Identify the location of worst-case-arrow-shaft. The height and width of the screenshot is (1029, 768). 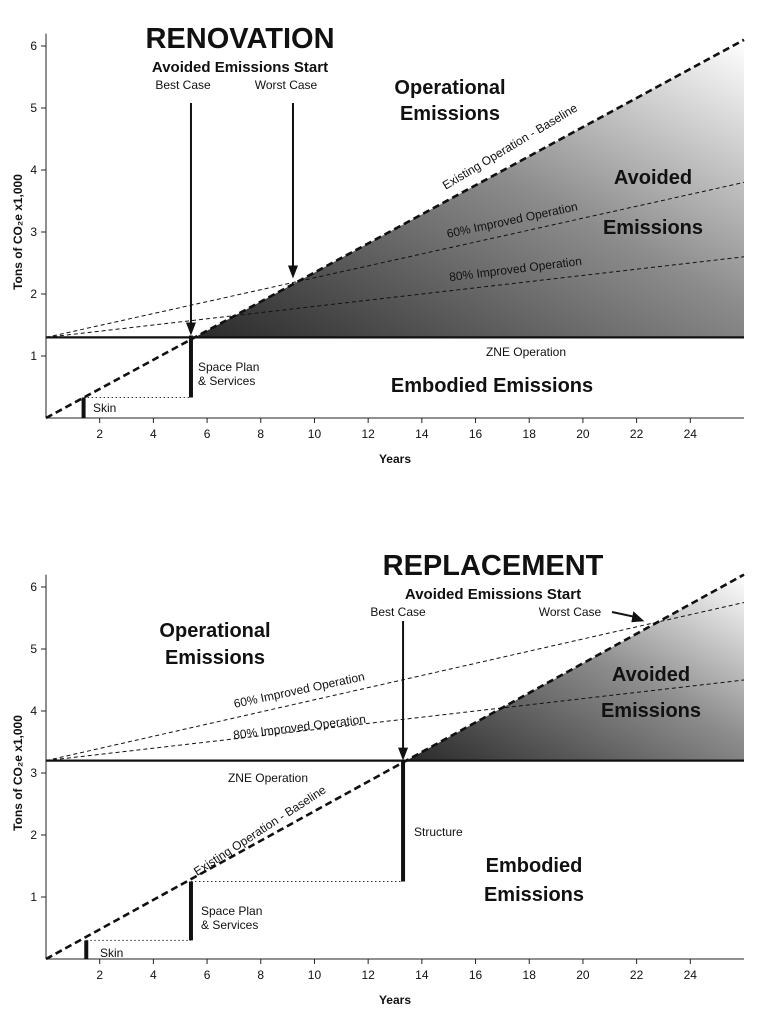
(624, 615).